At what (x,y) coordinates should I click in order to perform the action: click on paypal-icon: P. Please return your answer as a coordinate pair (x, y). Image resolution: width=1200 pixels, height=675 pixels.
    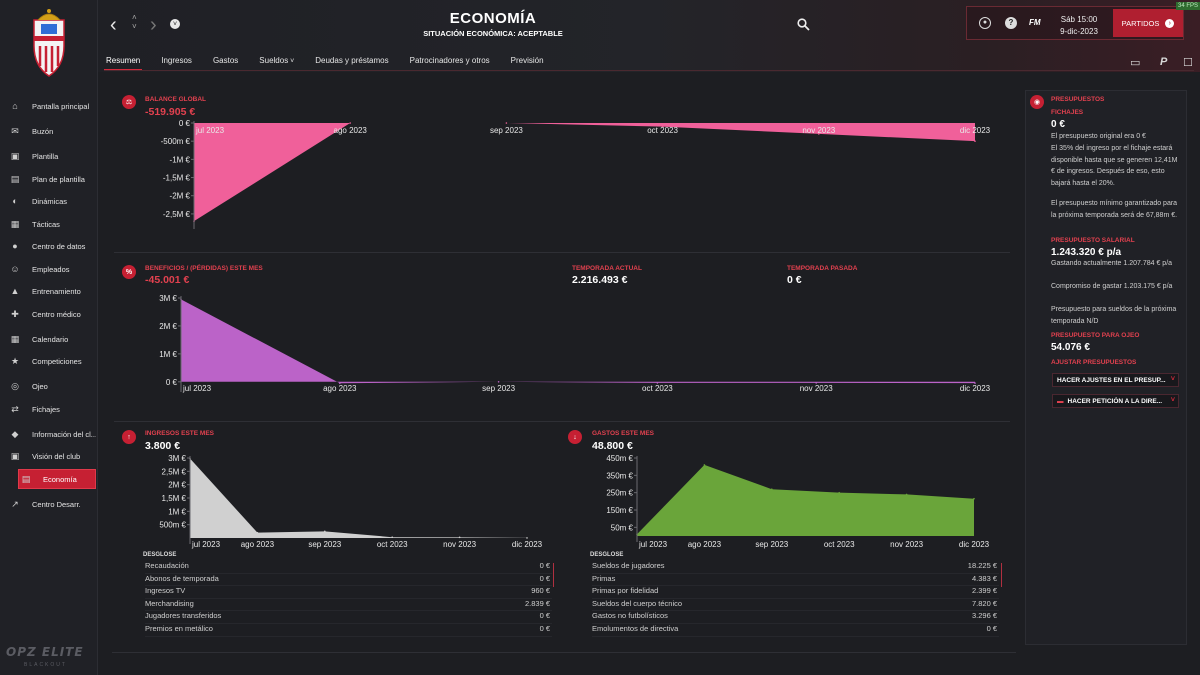
    Looking at the image, I should click on (1164, 62).